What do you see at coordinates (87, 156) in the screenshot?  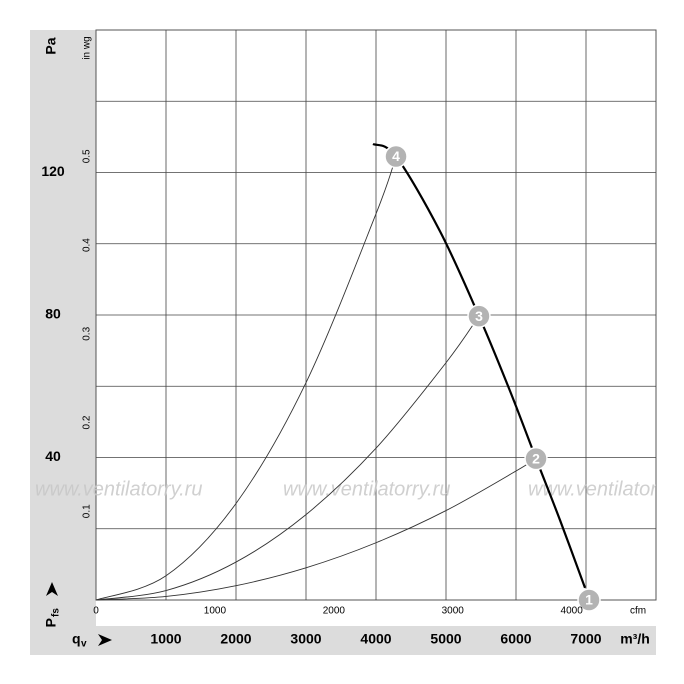 I see `y2-tick-label: 0.5` at bounding box center [87, 156].